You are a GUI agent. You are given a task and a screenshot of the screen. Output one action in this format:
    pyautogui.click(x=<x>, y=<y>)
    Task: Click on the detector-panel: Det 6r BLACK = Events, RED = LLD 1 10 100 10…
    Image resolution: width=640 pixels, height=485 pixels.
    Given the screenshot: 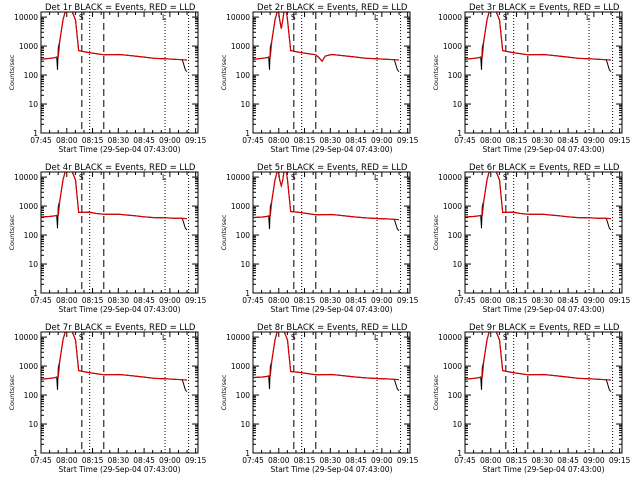 What is the action you would take?
    pyautogui.click(x=531, y=238)
    